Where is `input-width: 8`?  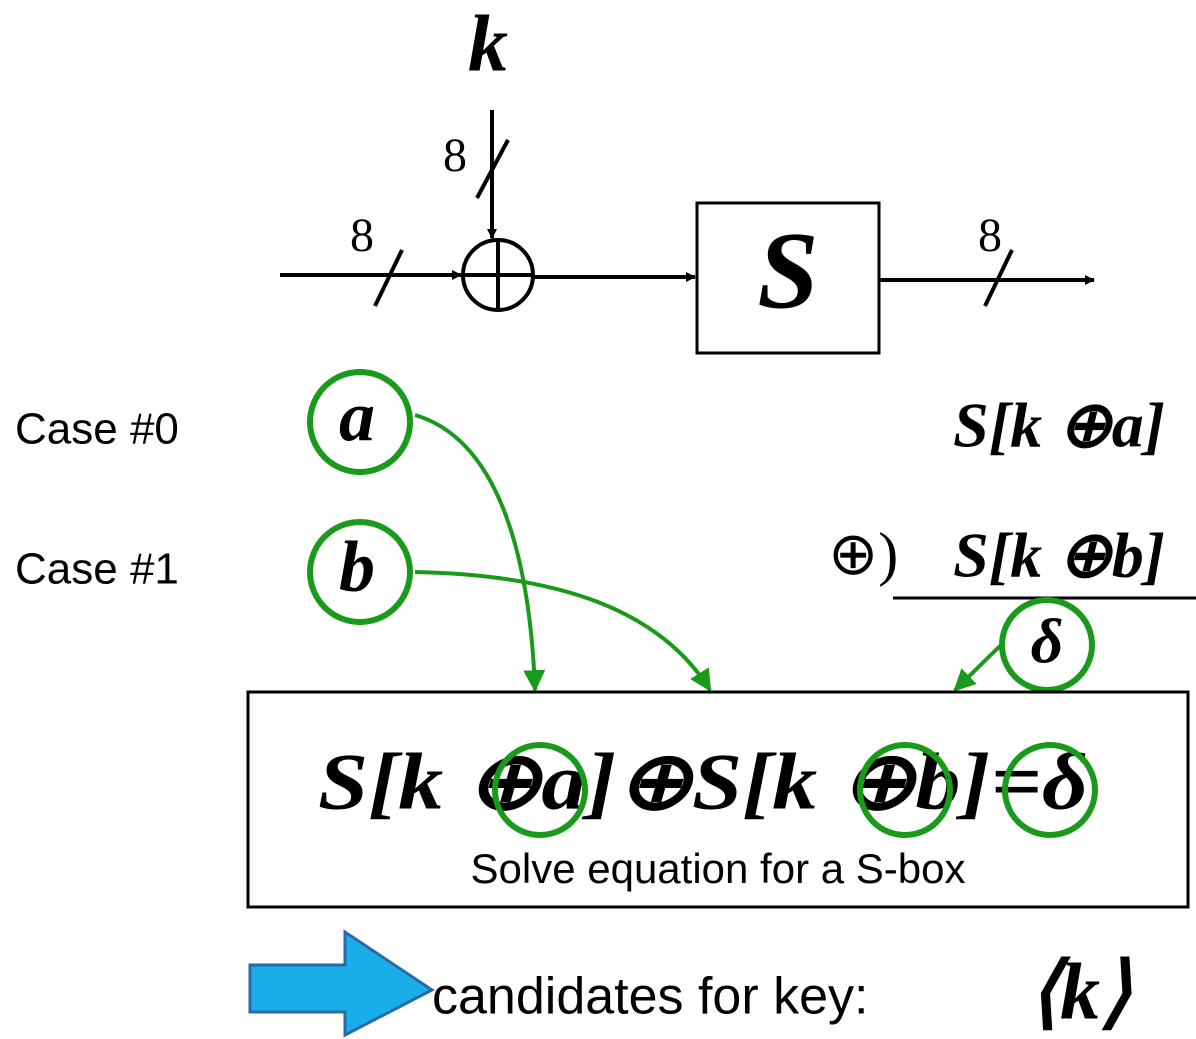
input-width: 8 is located at coordinates (362, 235).